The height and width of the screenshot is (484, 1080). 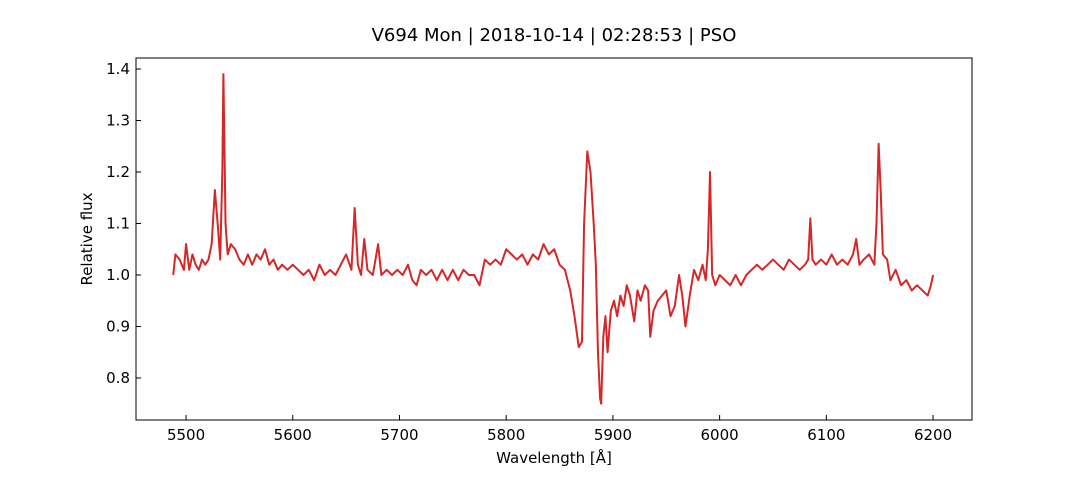 I want to click on y-tick-label: 1.2, so click(x=118, y=172).